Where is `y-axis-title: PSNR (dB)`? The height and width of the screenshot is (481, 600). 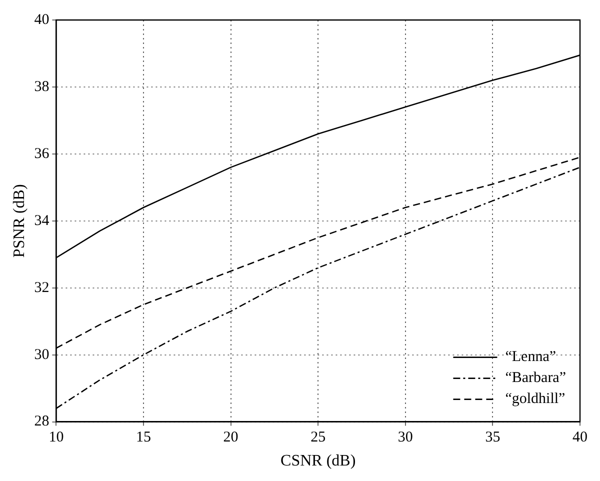 y-axis-title: PSNR (dB) is located at coordinates (19, 221).